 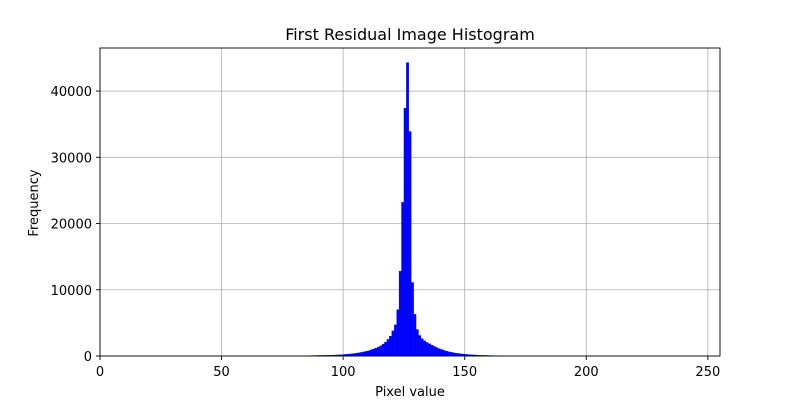 I want to click on y-axis-label: Frequency, so click(x=34, y=202).